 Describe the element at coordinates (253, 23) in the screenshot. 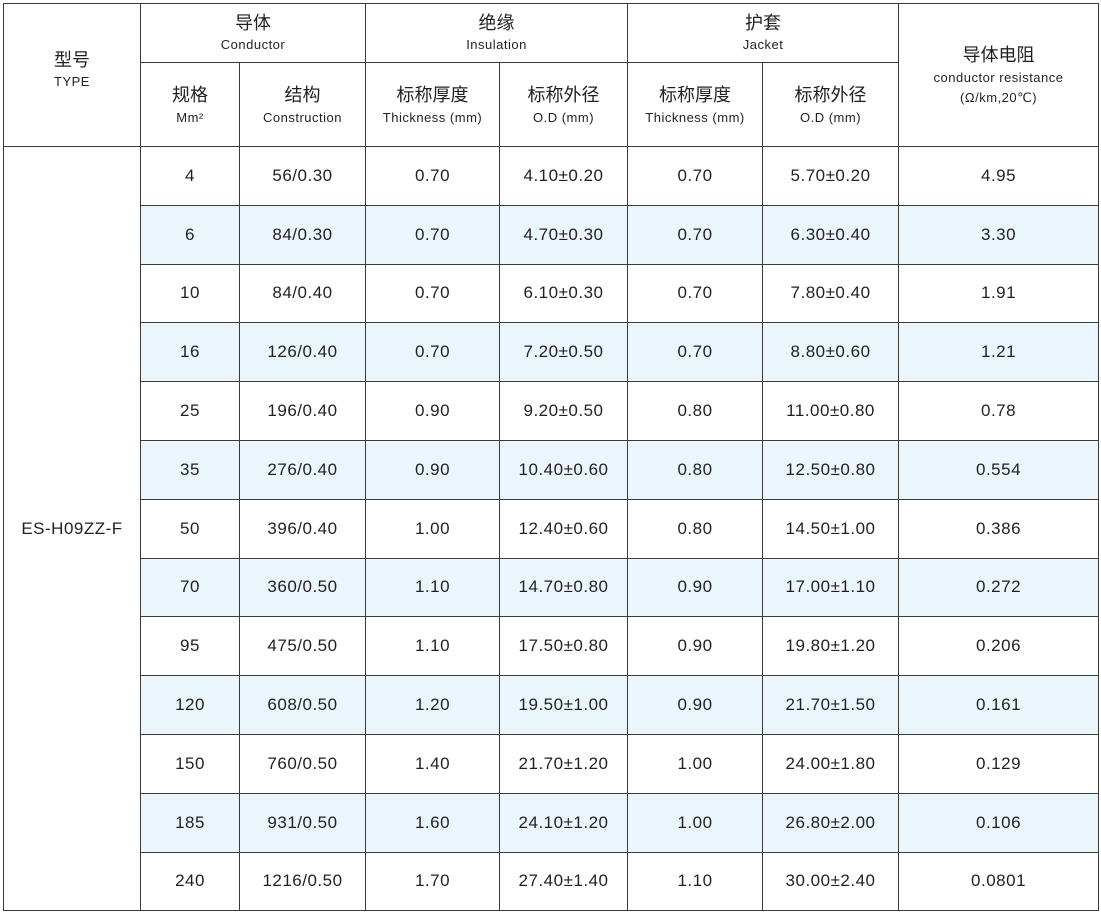

I see `header-conductor-cn: 导体` at that location.